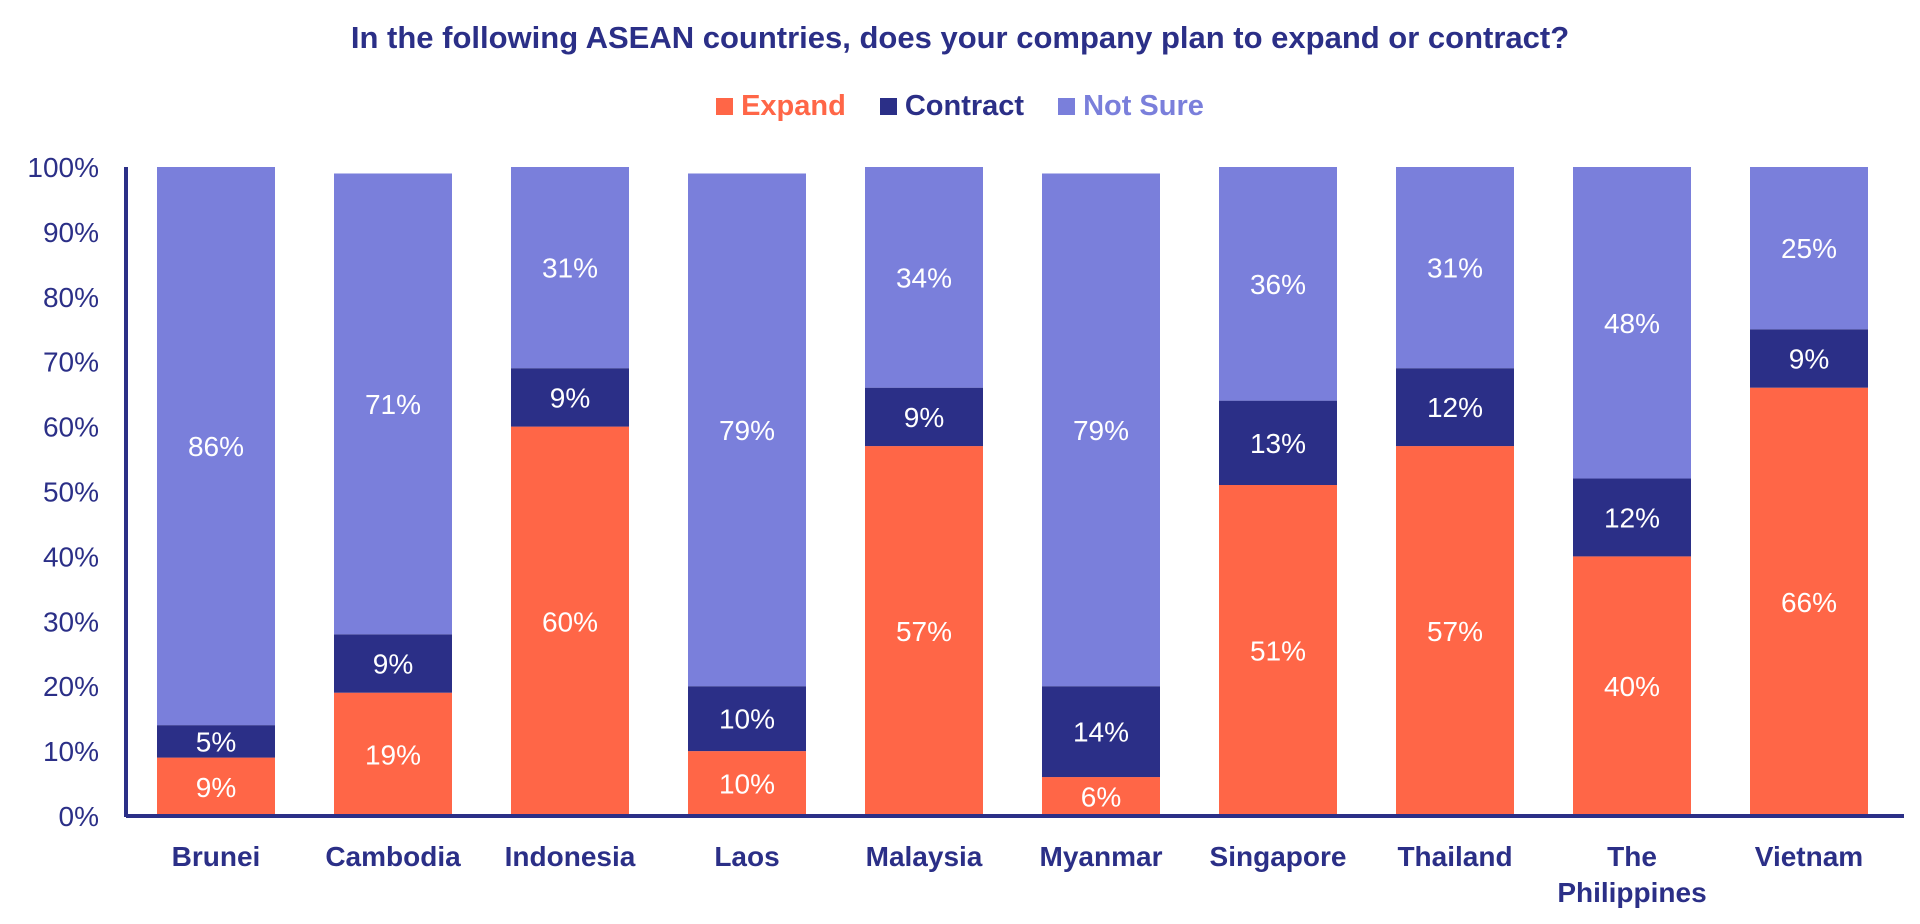 The height and width of the screenshot is (924, 1920). Describe the element at coordinates (393, 856) in the screenshot. I see `x-tick-label: Cambodia` at that location.